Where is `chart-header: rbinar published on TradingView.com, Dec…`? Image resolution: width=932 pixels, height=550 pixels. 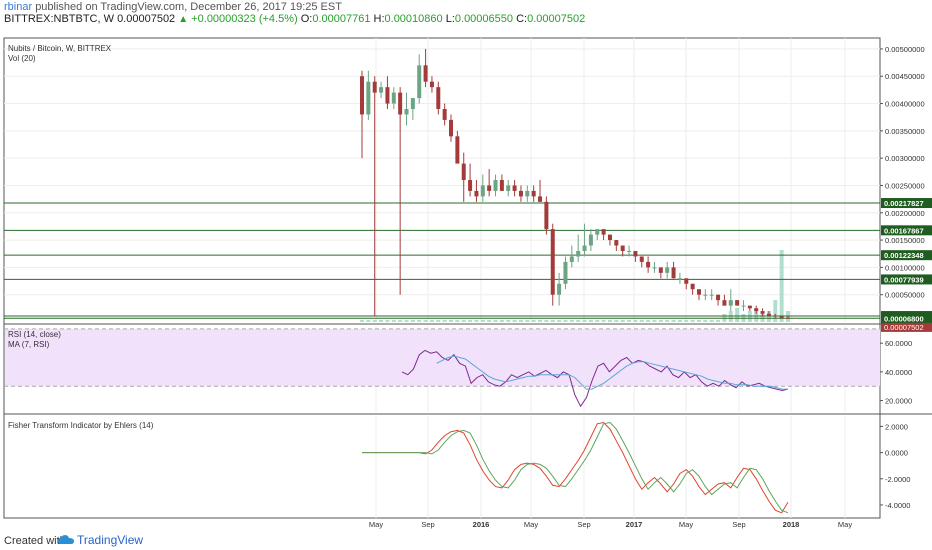
chart-header: rbinar published on TradingView.com, Dec… is located at coordinates (466, 12).